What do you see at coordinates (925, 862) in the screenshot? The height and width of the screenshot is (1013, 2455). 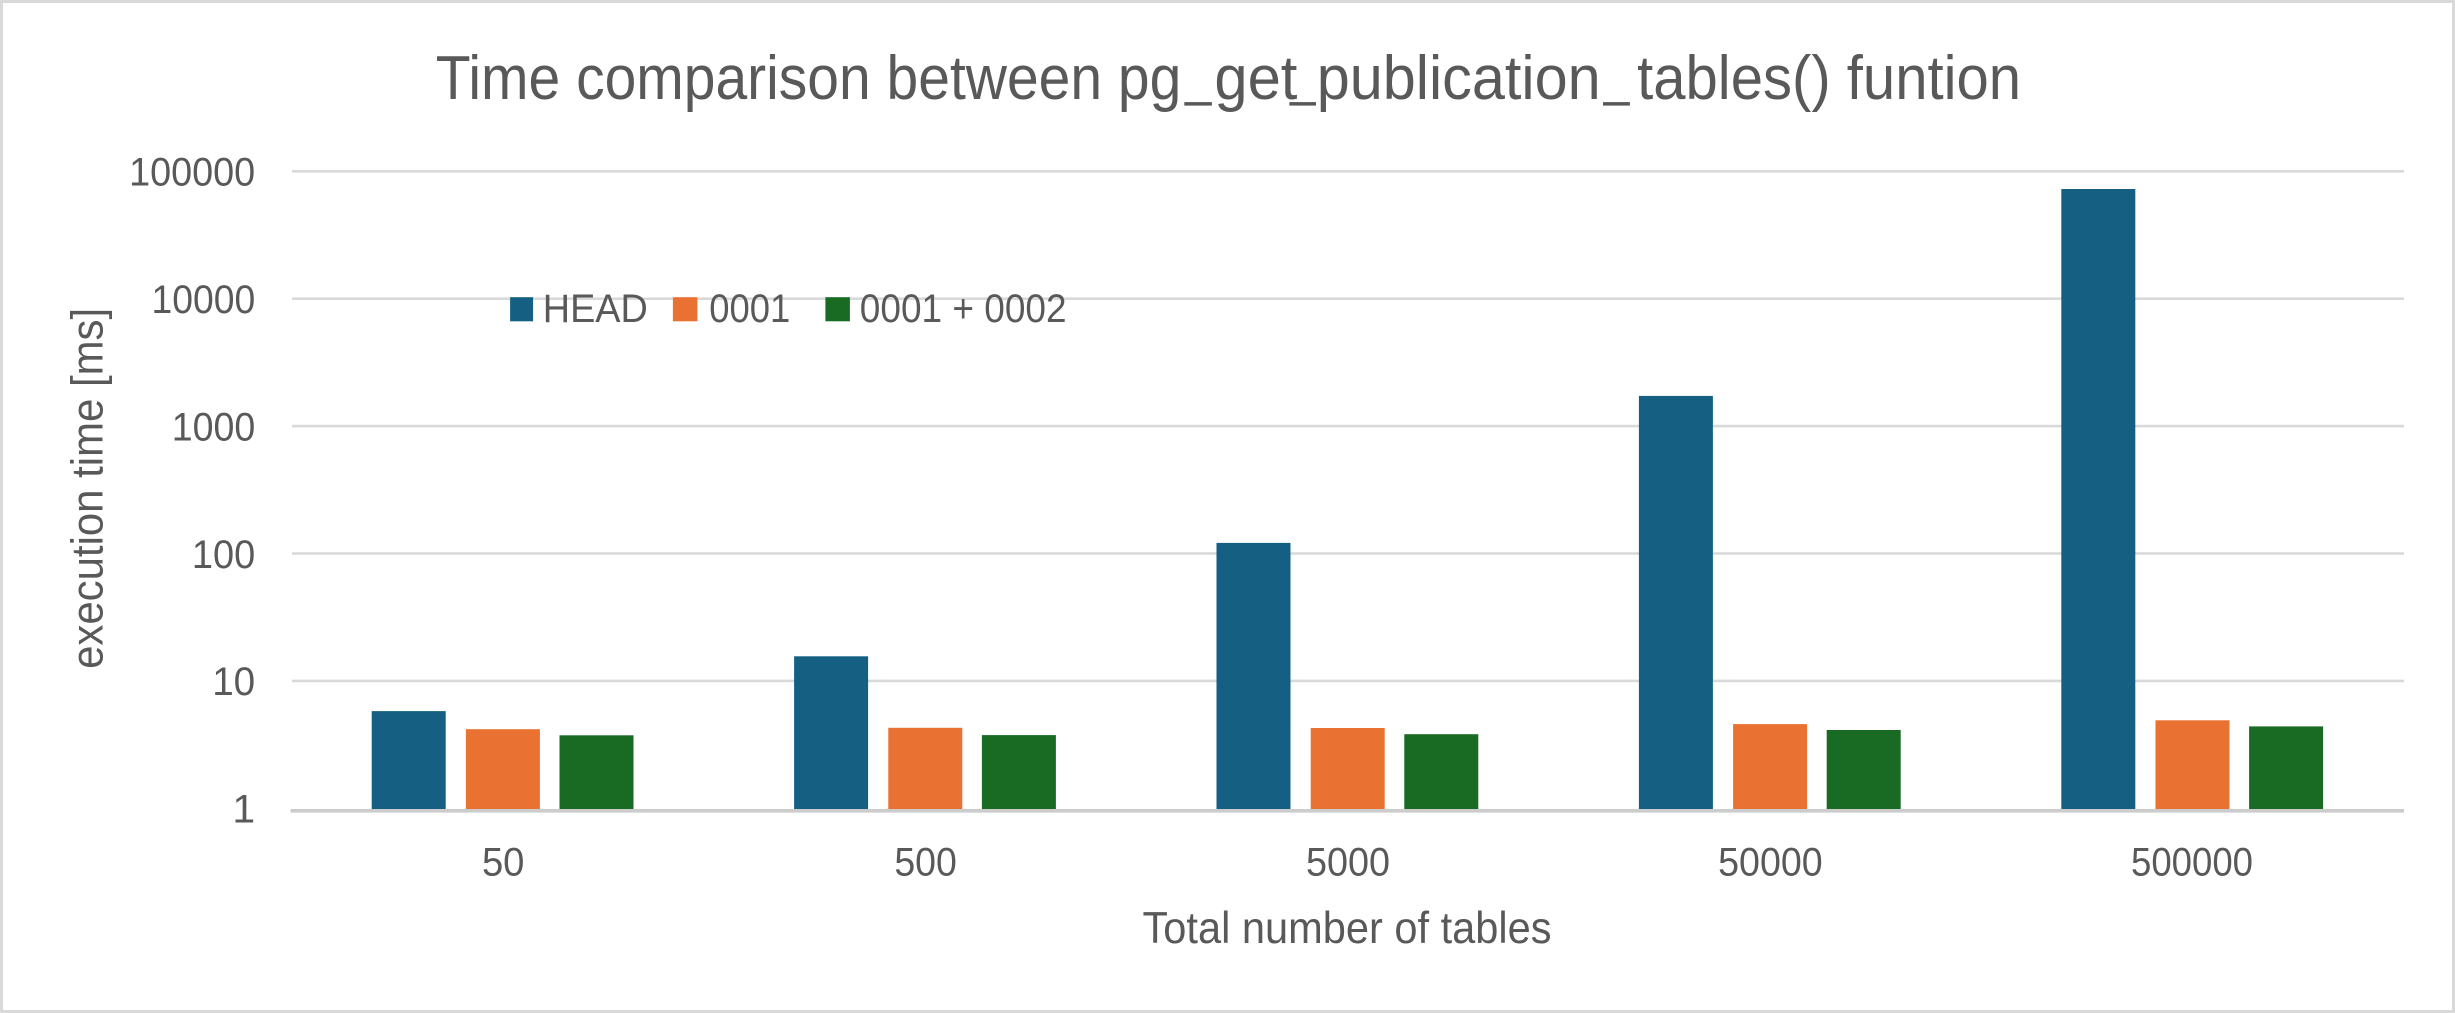 I see `svg-text: 500` at bounding box center [925, 862].